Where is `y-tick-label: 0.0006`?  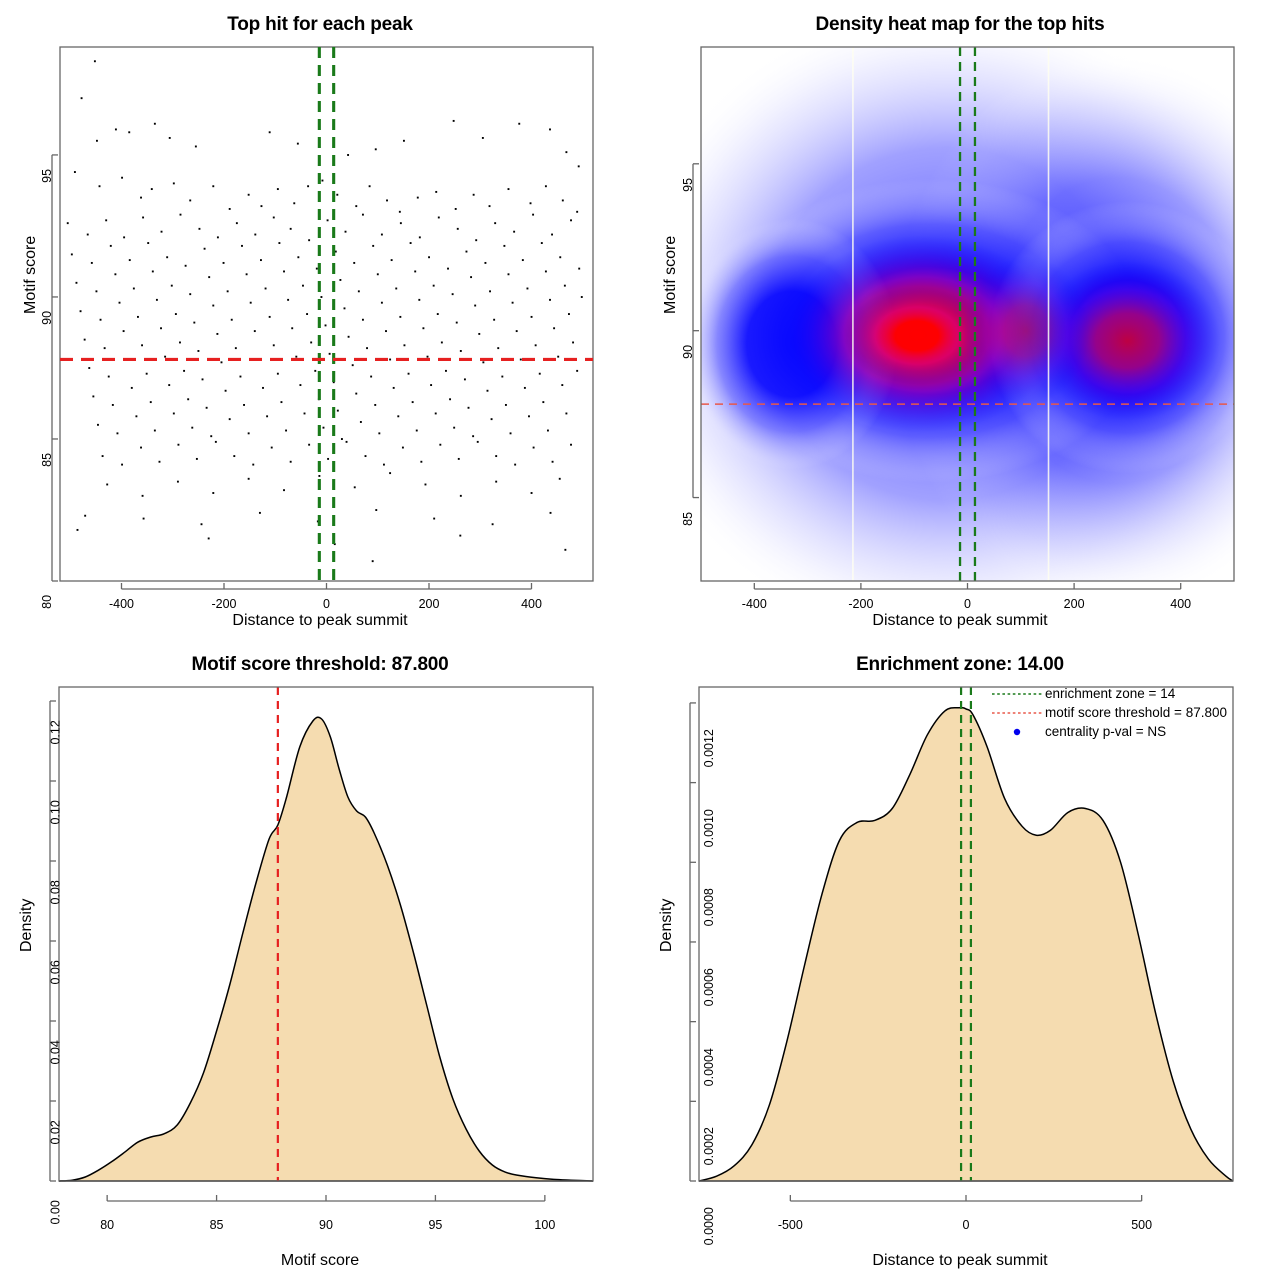
y-tick-label: 0.0006 is located at coordinates (709, 987).